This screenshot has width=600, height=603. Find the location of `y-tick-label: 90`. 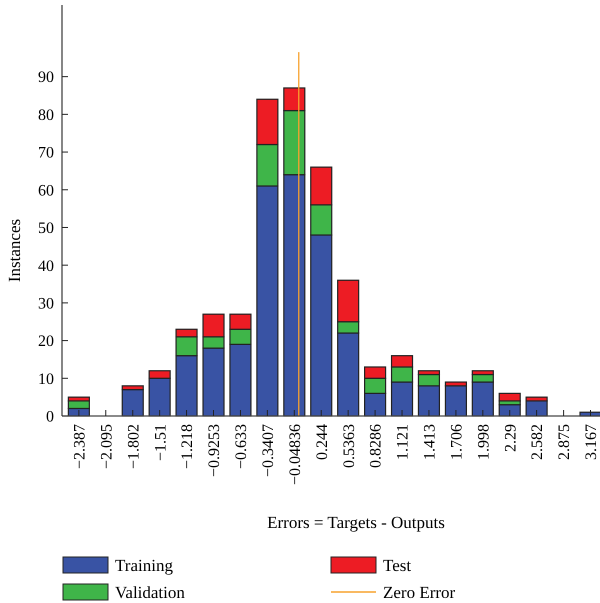

y-tick-label: 90 is located at coordinates (46, 77).